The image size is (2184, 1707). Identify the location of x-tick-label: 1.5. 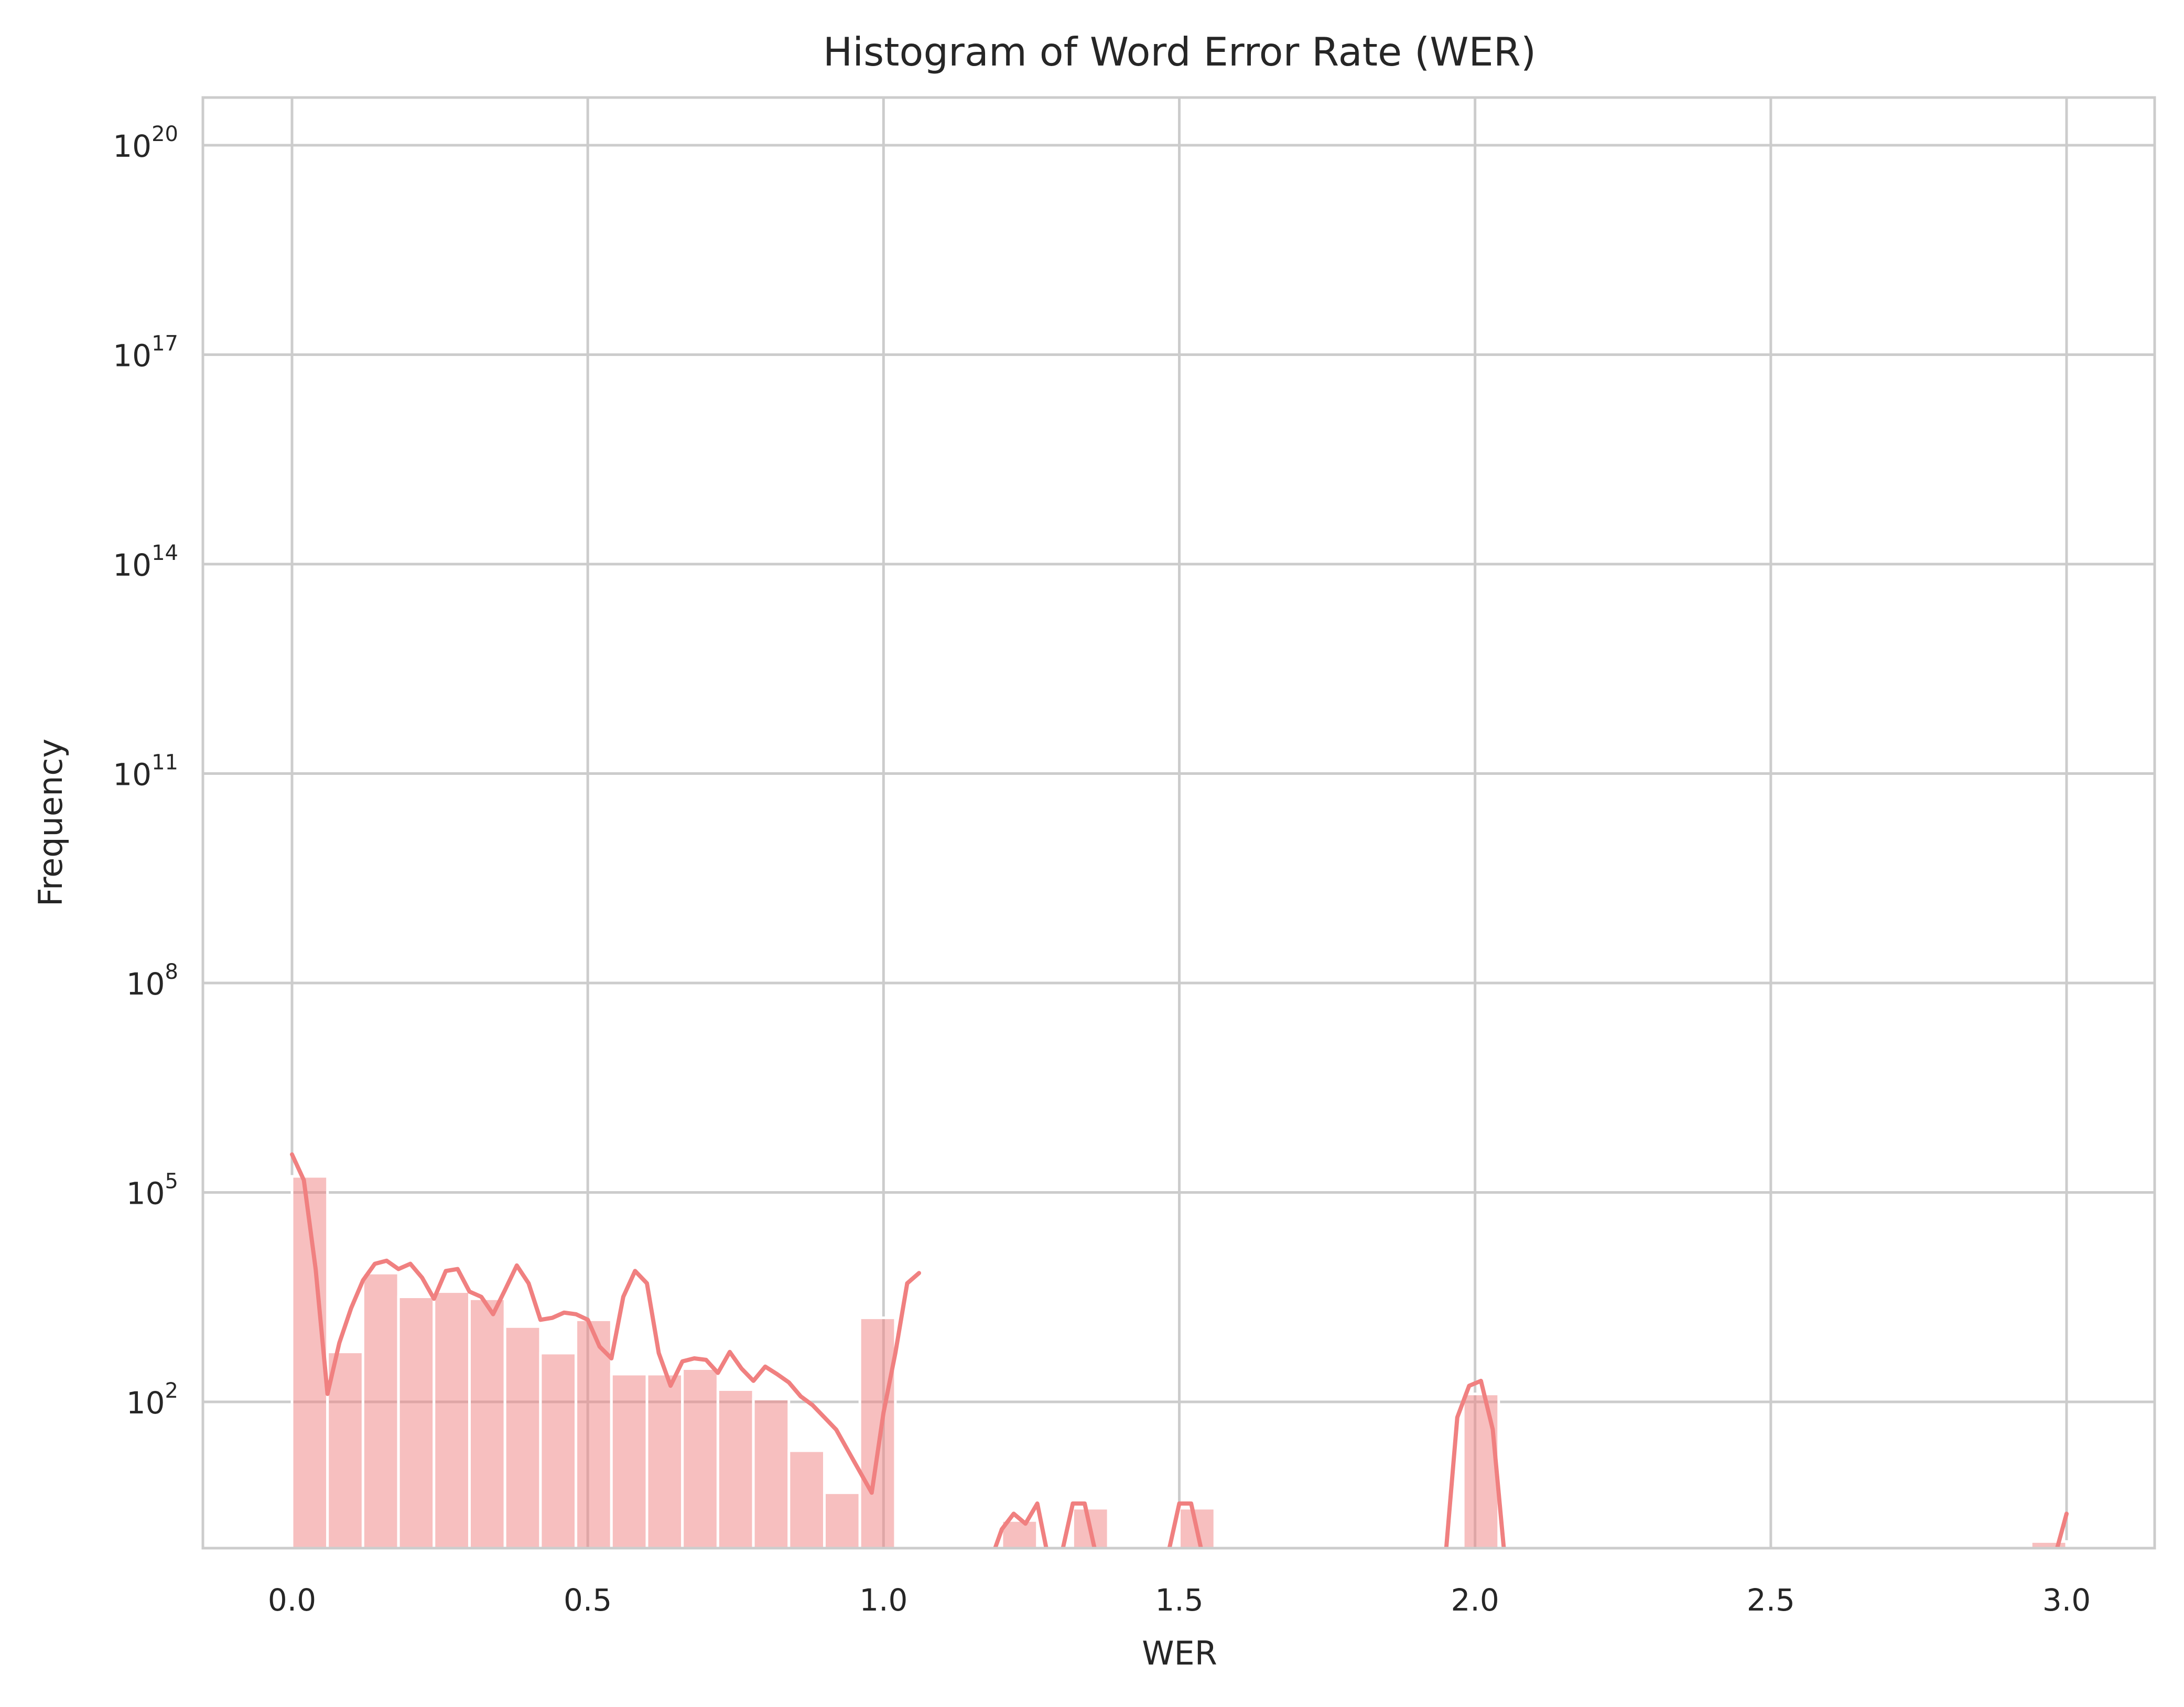
(1179, 1600).